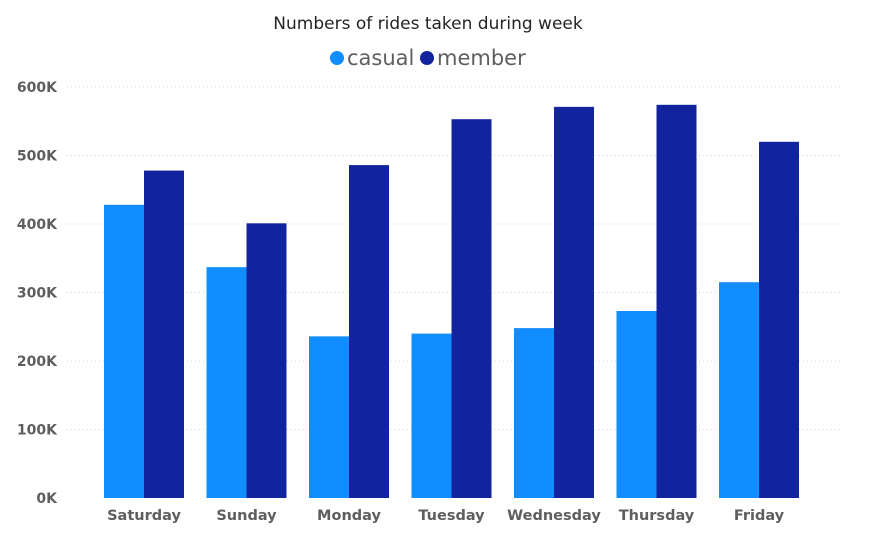  Describe the element at coordinates (337, 58) in the screenshot. I see `legend-marker-casual` at that location.